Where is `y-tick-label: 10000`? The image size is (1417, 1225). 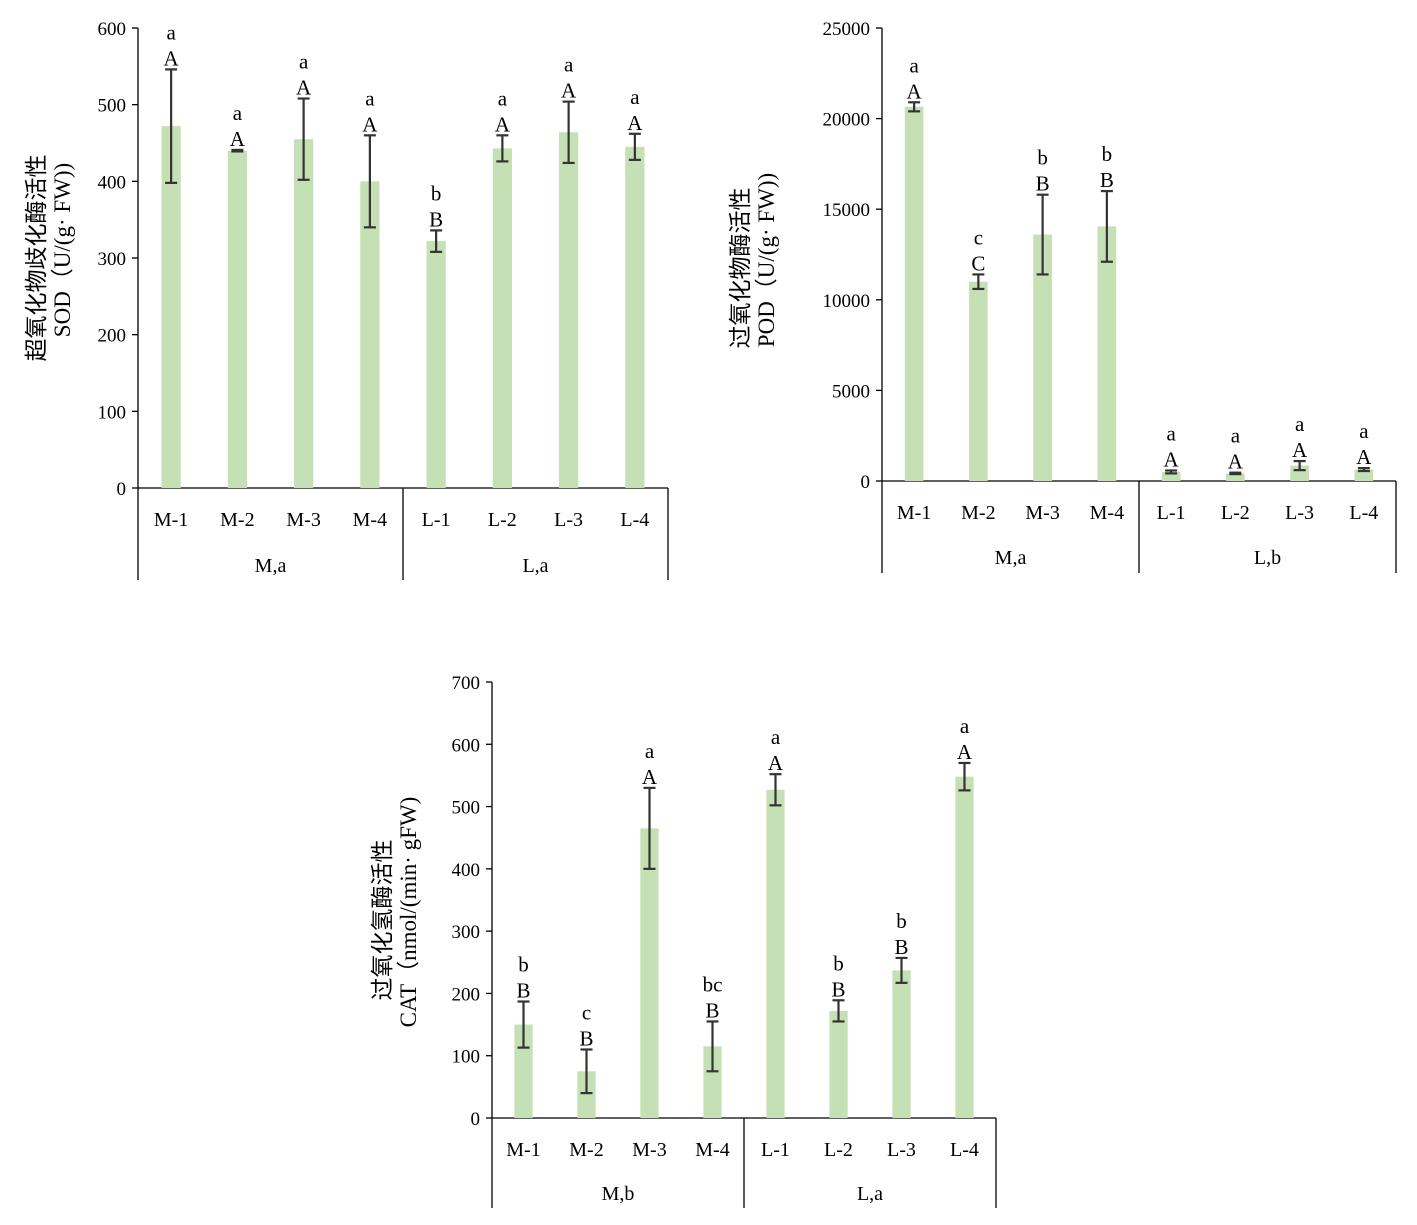
y-tick-label: 10000 is located at coordinates (847, 301).